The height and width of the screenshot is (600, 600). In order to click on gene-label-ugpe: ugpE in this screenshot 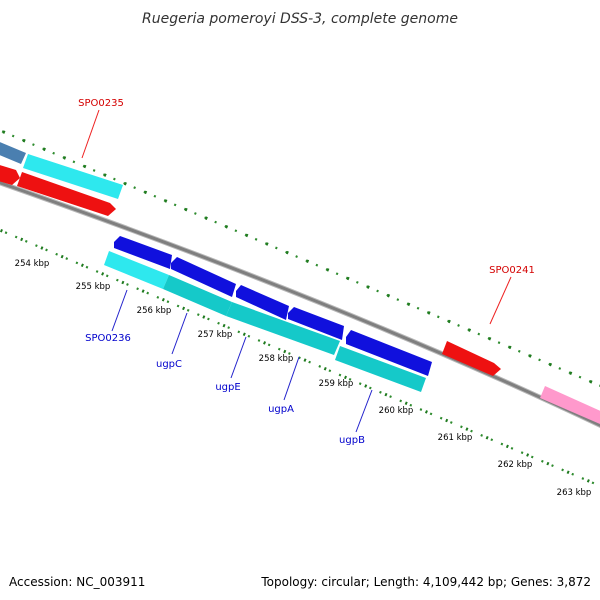, I will do `click(227, 387)`.